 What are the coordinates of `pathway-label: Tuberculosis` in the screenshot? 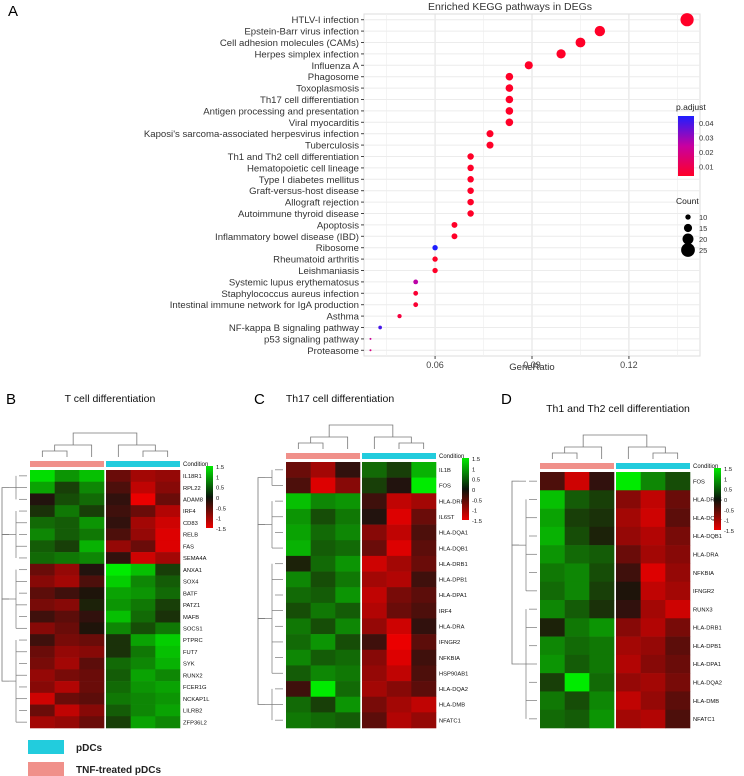 It's located at (332, 146).